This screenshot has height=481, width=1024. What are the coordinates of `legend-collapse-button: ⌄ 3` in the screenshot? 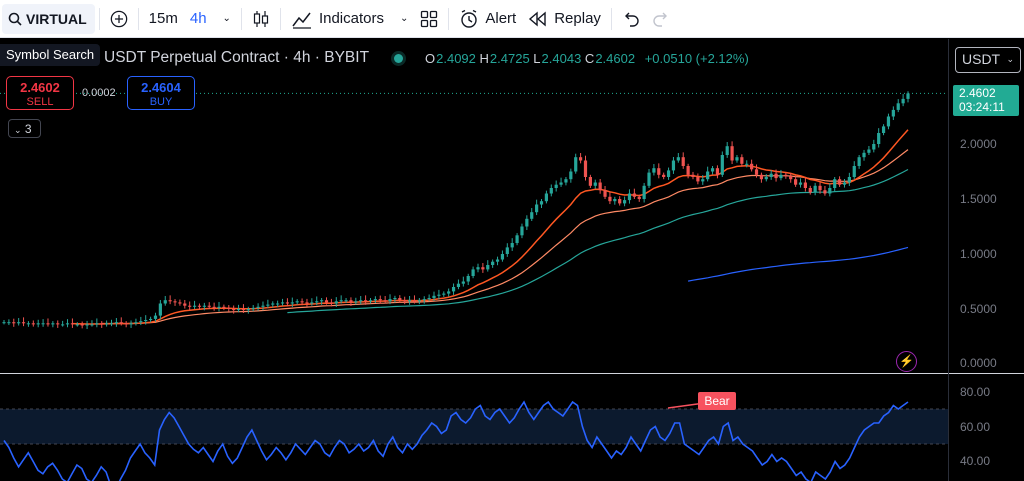 It's located at (24, 128).